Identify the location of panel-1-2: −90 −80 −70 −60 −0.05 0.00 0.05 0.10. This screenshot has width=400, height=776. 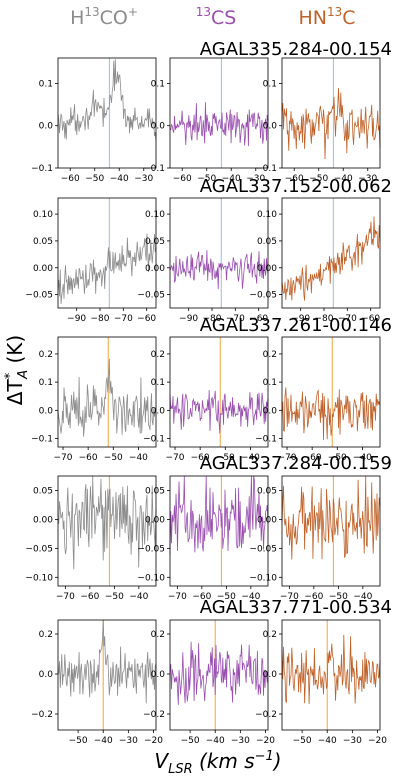
(315, 260).